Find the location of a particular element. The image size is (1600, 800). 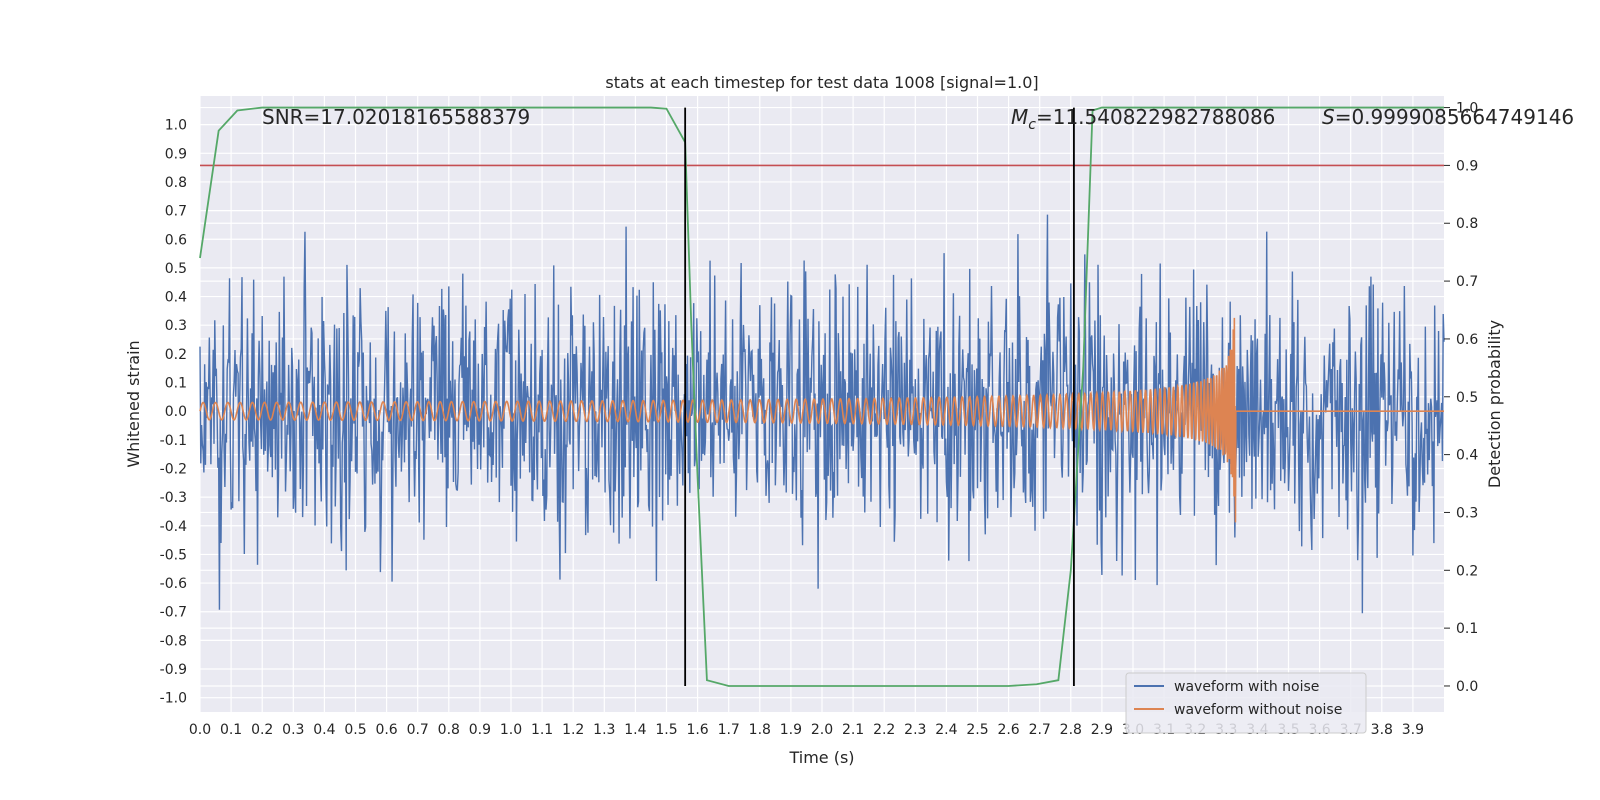

y-left-tick-label: 0.6 is located at coordinates (176, 240).